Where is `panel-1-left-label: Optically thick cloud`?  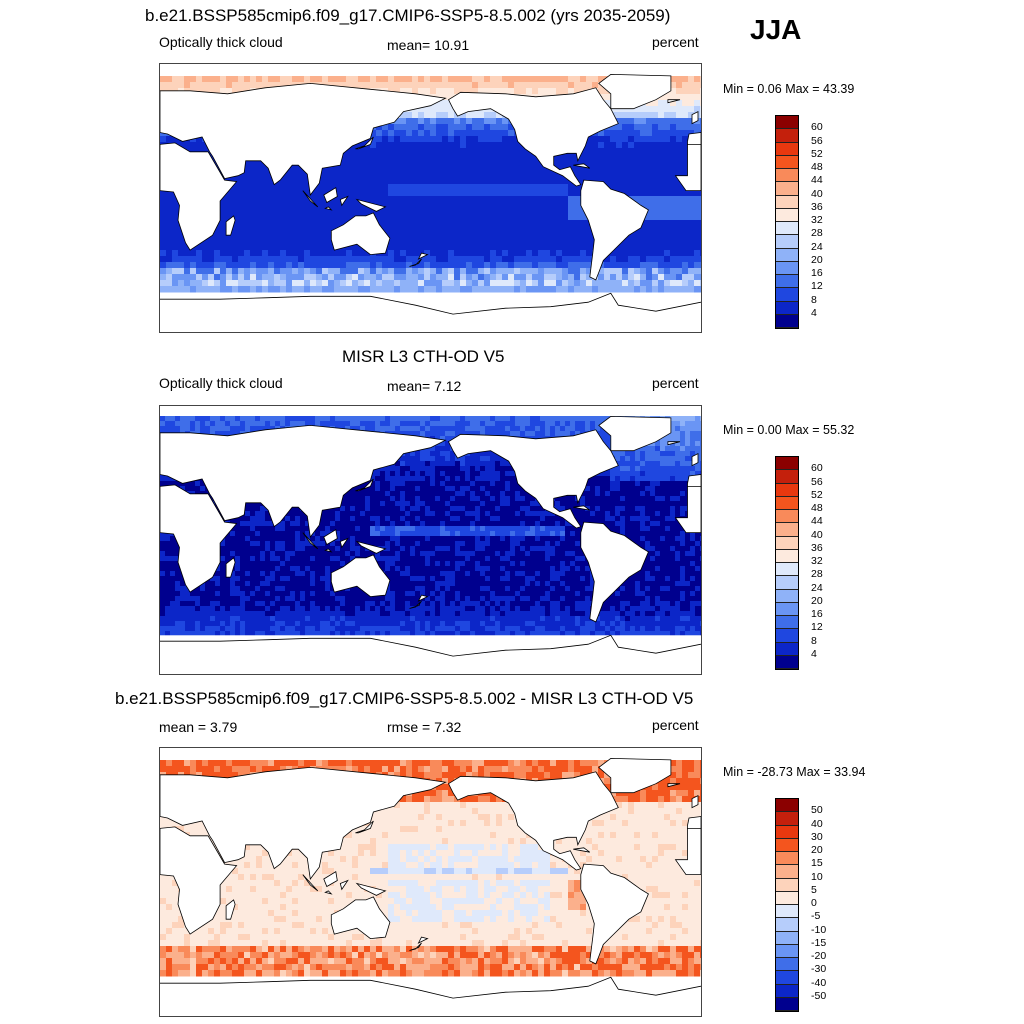
panel-1-left-label: Optically thick cloud is located at coordinates (221, 42).